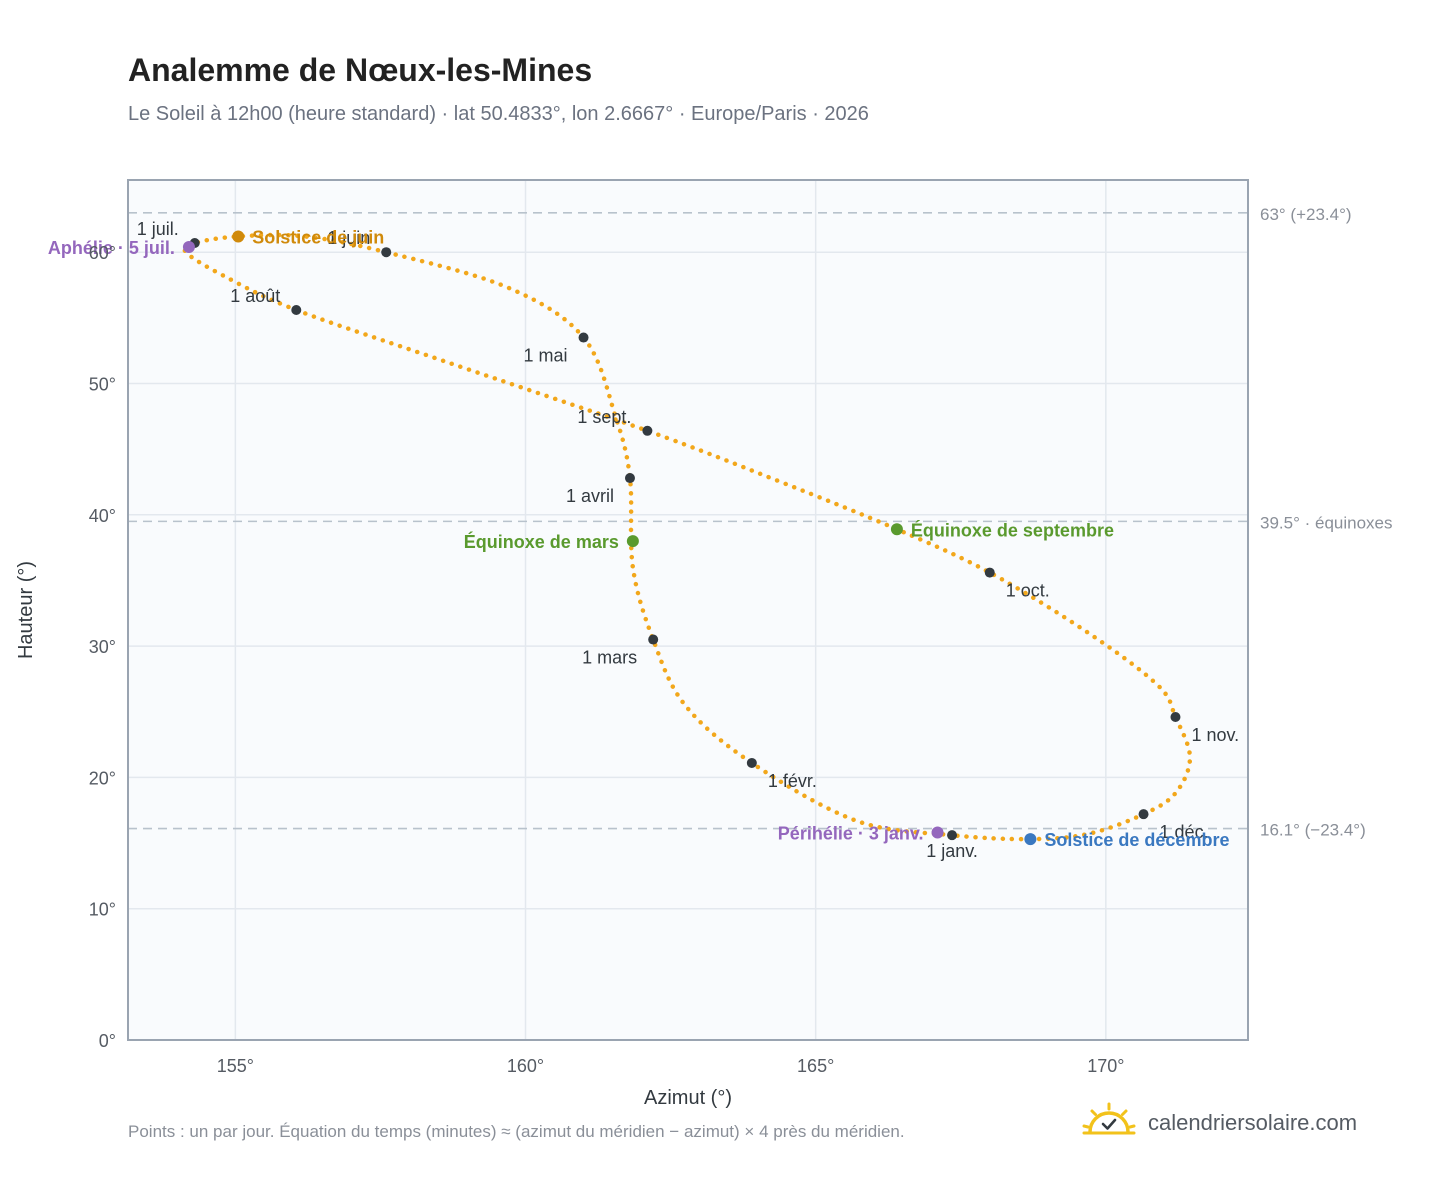 This screenshot has width=1448, height=1188. What do you see at coordinates (102, 647) in the screenshot?
I see `y-tick-label: 30°` at bounding box center [102, 647].